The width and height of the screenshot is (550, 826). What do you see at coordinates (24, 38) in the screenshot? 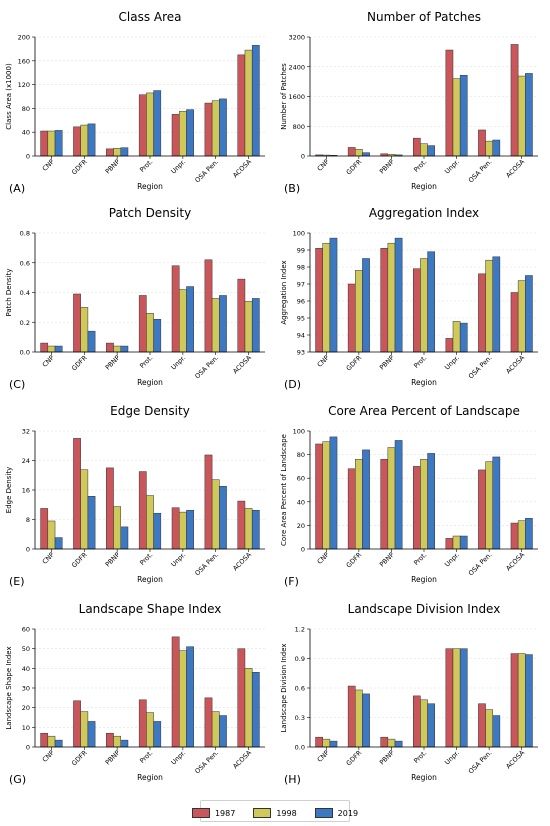
I see `y-tick-label: 200` at bounding box center [24, 38].